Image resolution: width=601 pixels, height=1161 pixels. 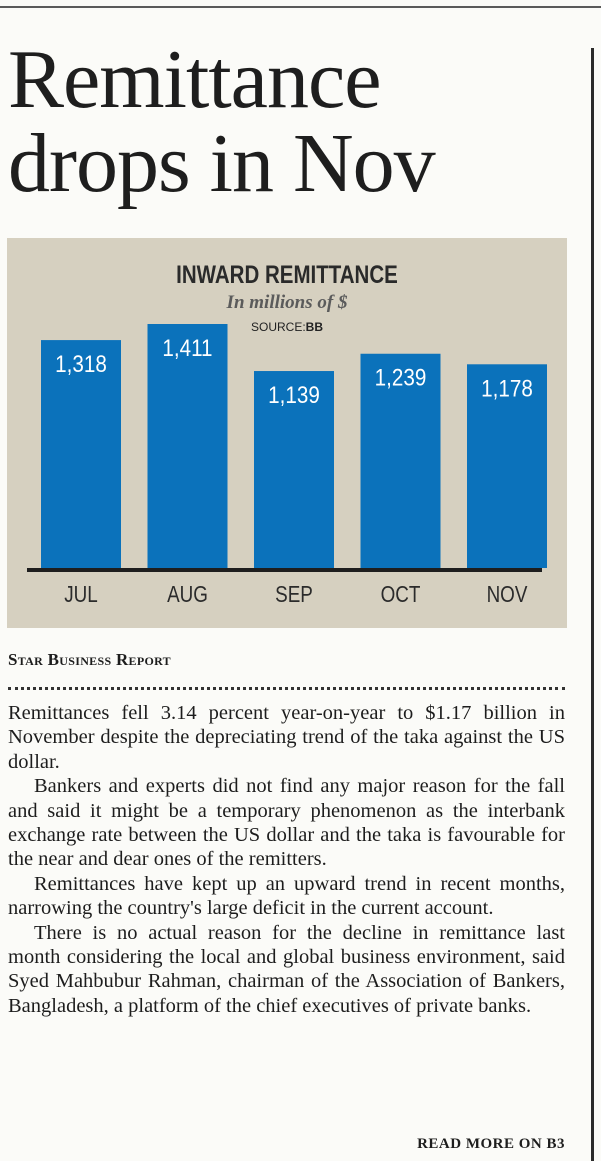 What do you see at coordinates (507, 388) in the screenshot?
I see `value-label-nov: 1,178` at bounding box center [507, 388].